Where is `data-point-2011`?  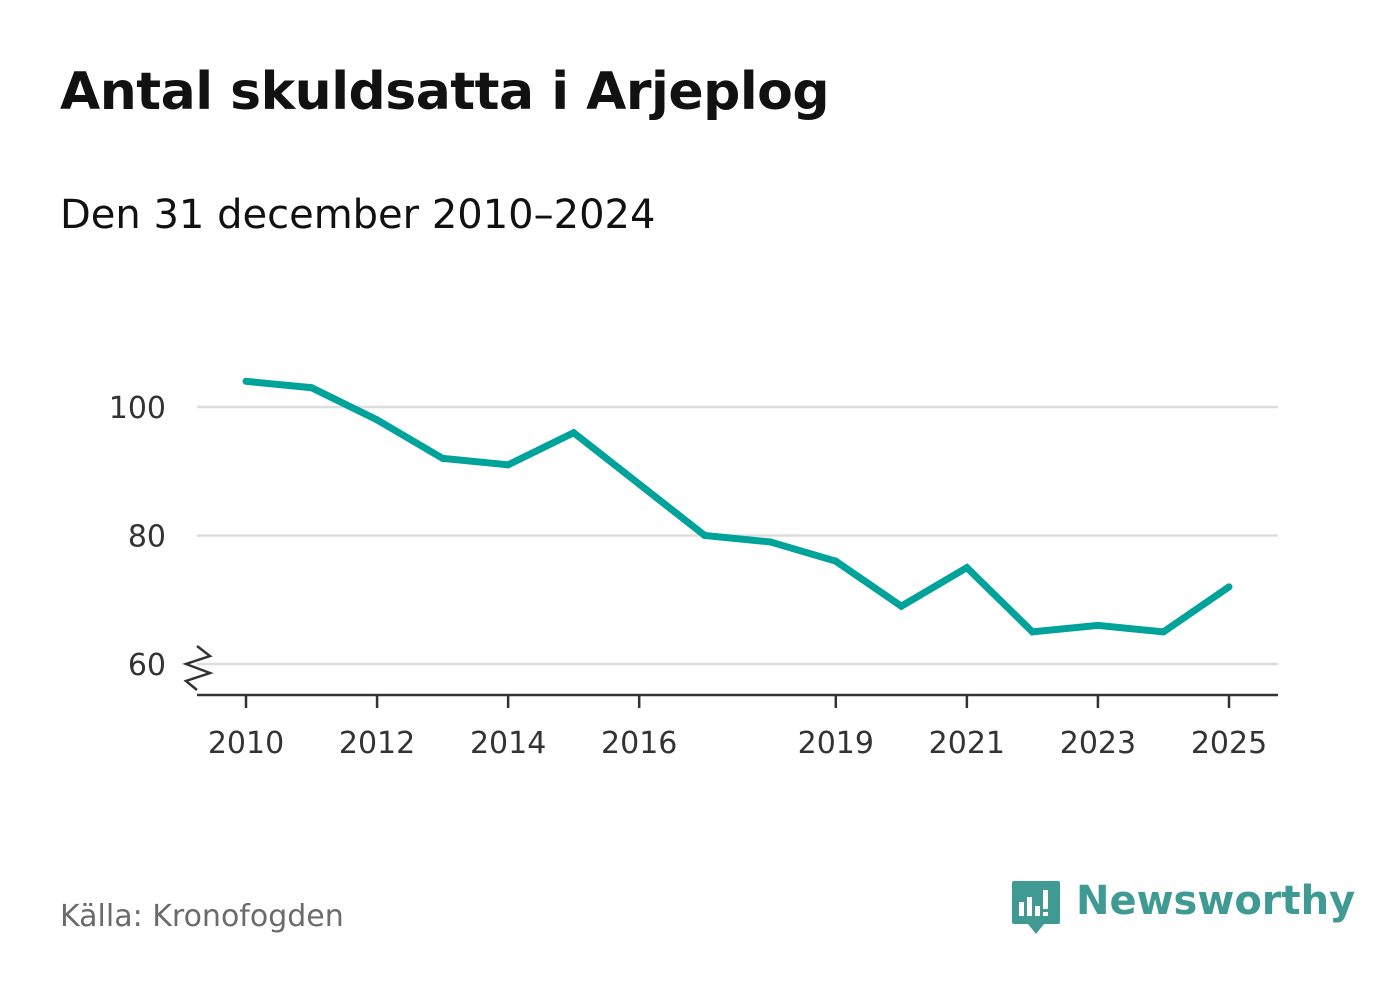
data-point-2011 is located at coordinates (312, 388).